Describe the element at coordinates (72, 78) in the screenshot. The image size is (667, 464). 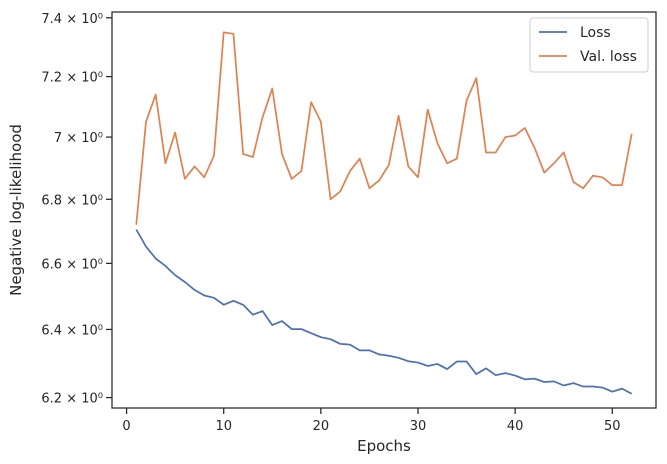
I see `y-tick-label: 7.2 × 10⁰` at that location.